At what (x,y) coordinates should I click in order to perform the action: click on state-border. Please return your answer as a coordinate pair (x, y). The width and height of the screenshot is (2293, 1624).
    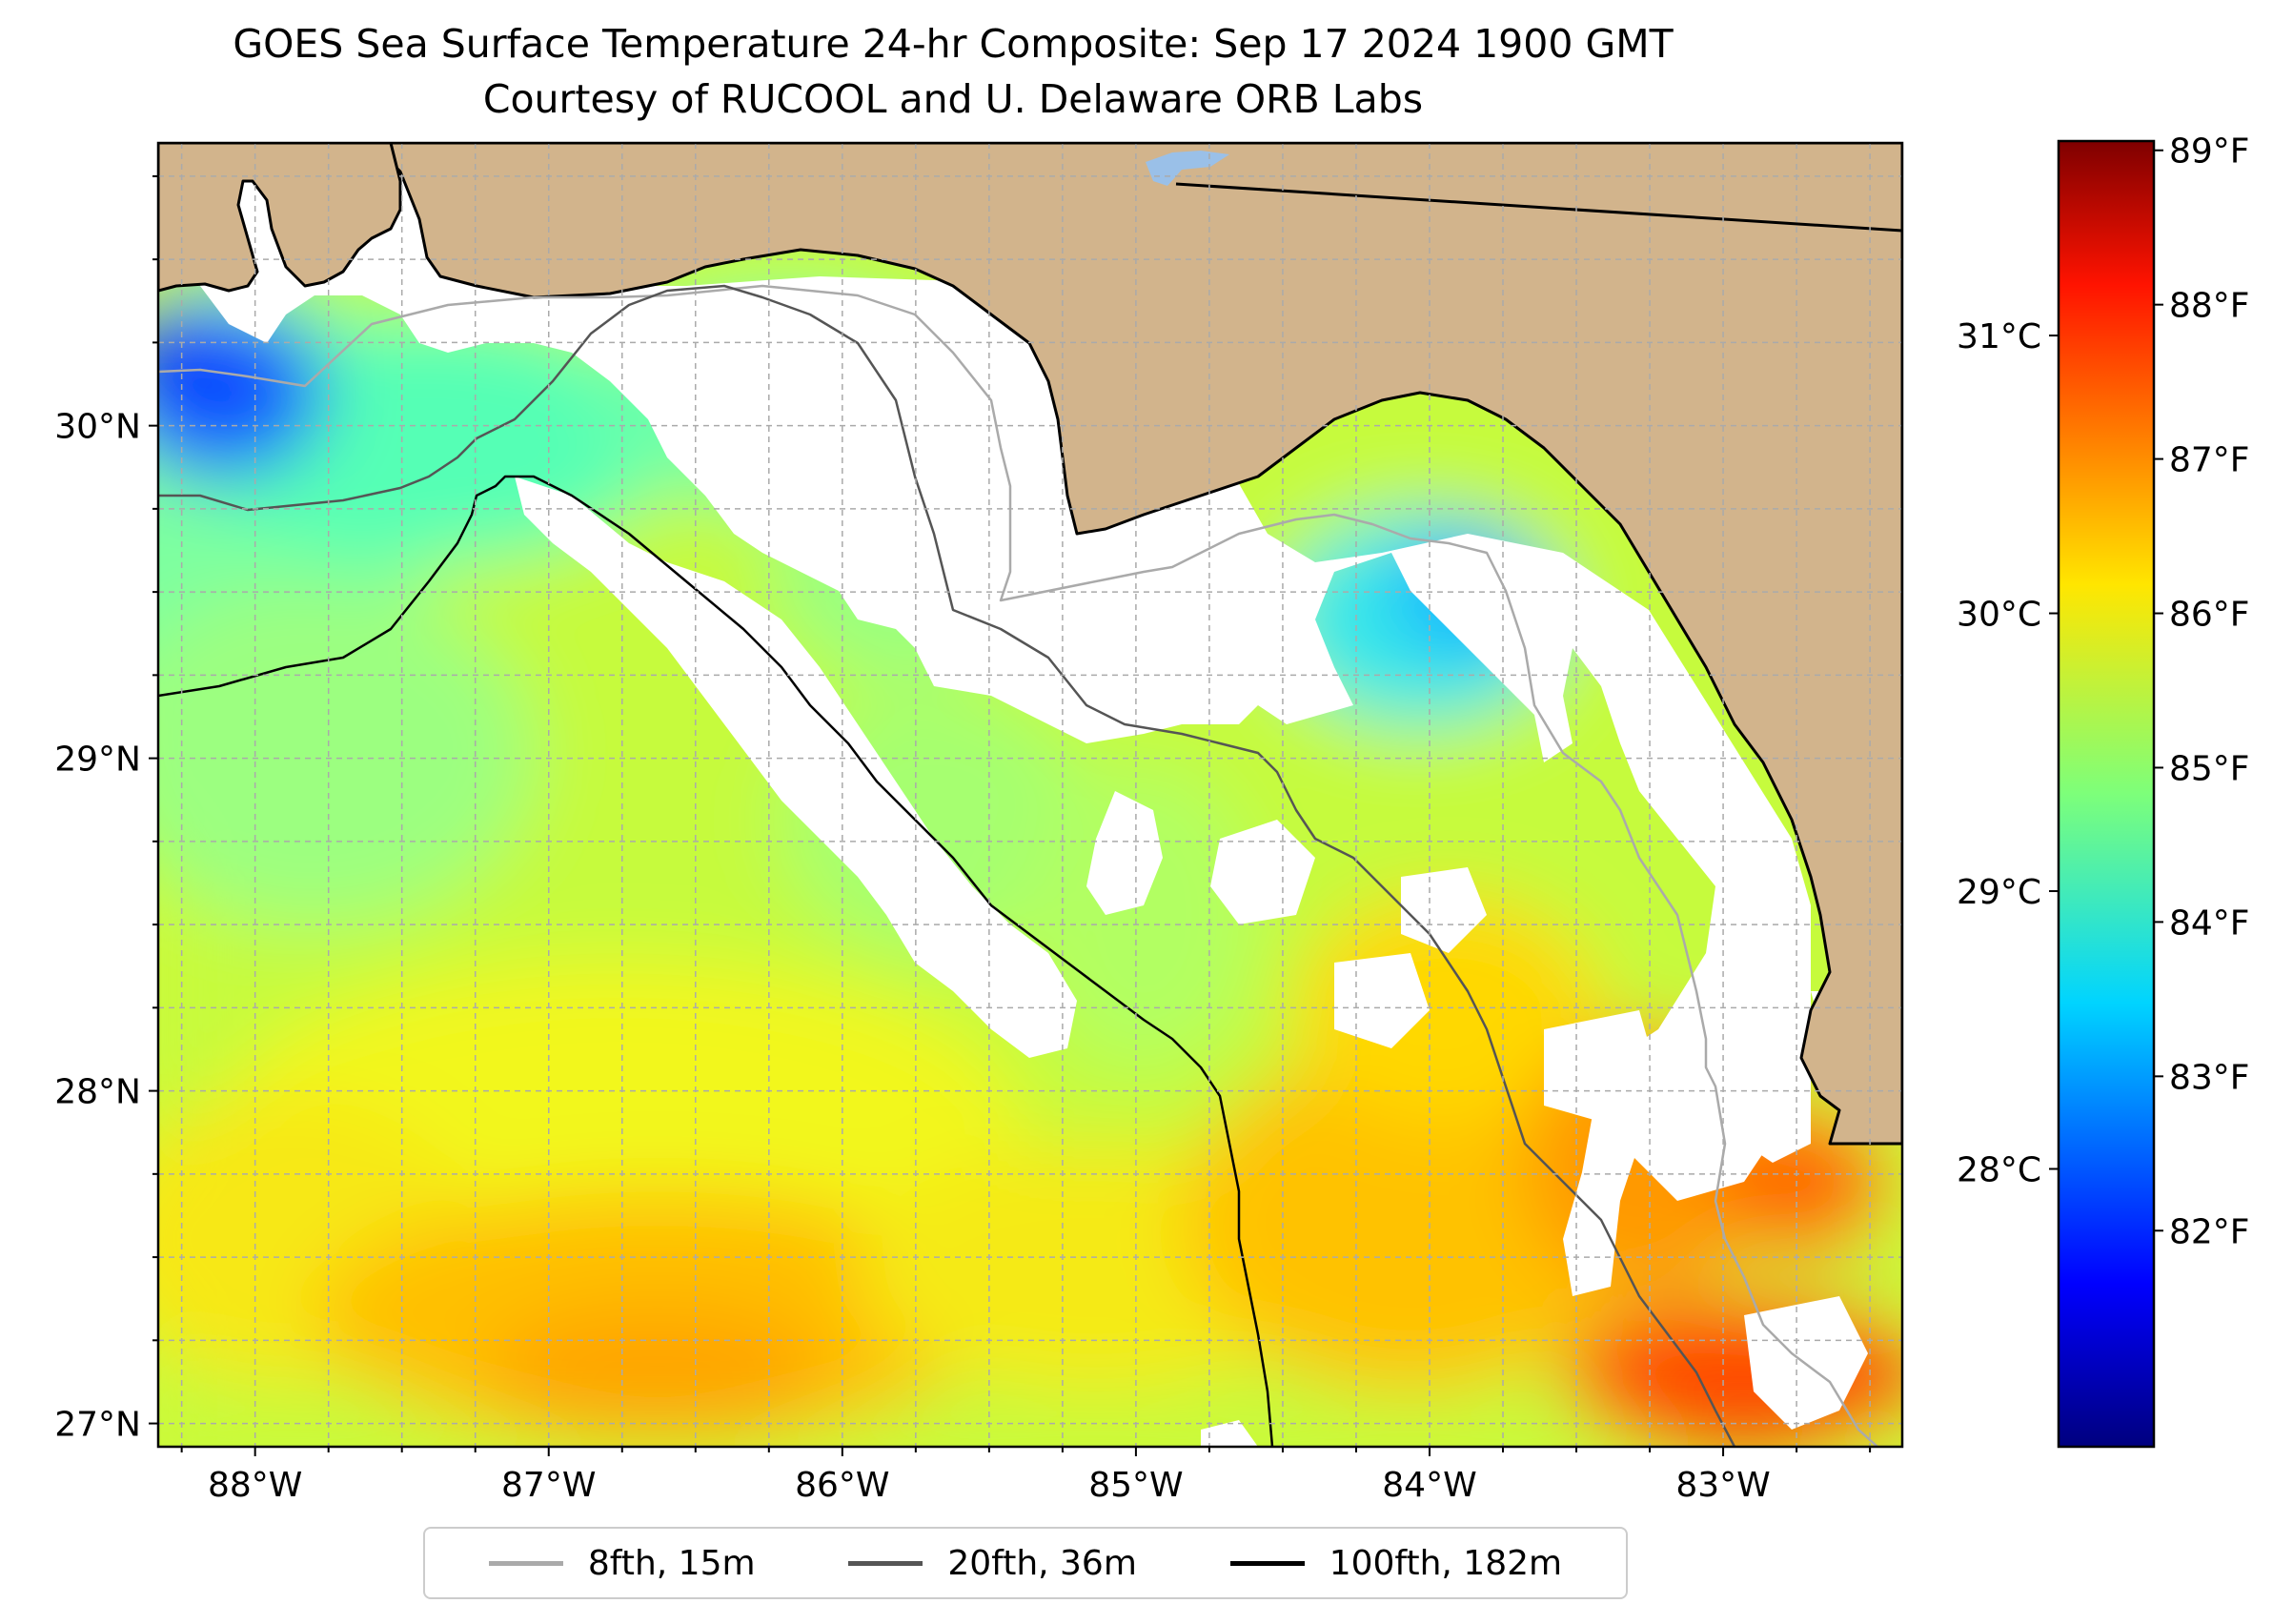
    Looking at the image, I should click on (1538, 207).